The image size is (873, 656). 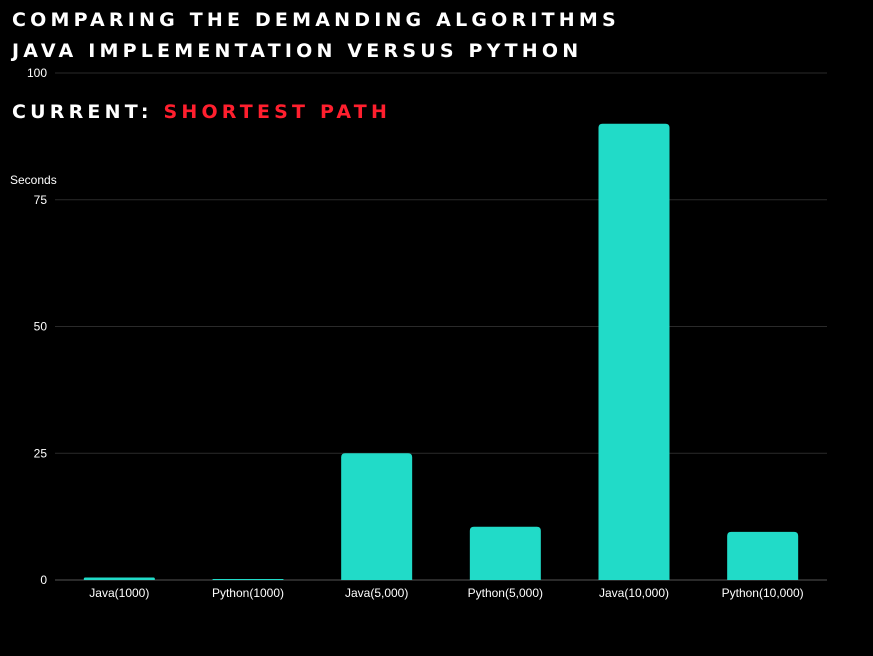 I want to click on y-axis-label: Seconds, so click(x=33, y=180).